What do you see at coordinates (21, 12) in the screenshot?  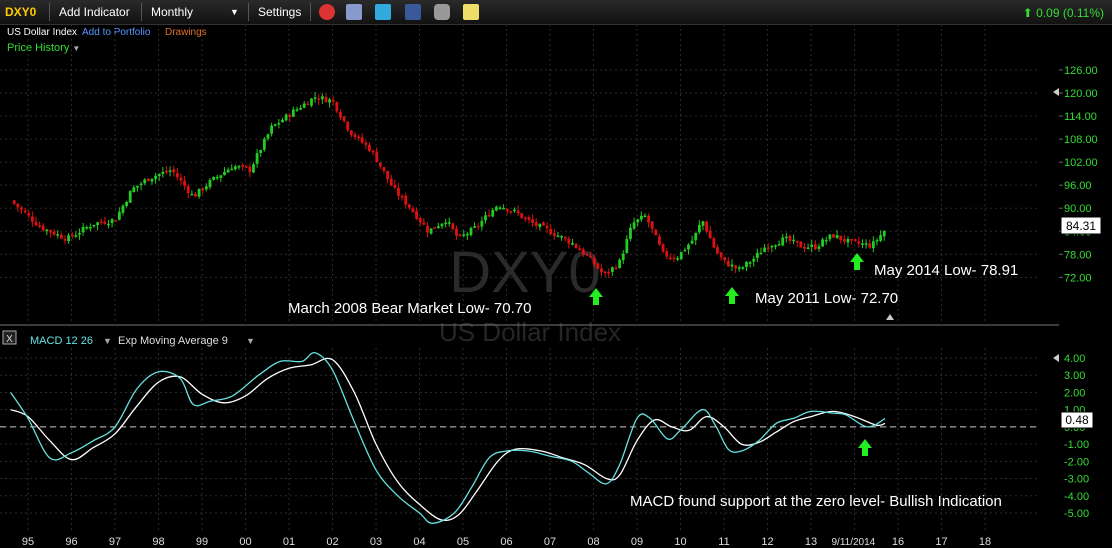 I see `symbol-field: DXY0` at bounding box center [21, 12].